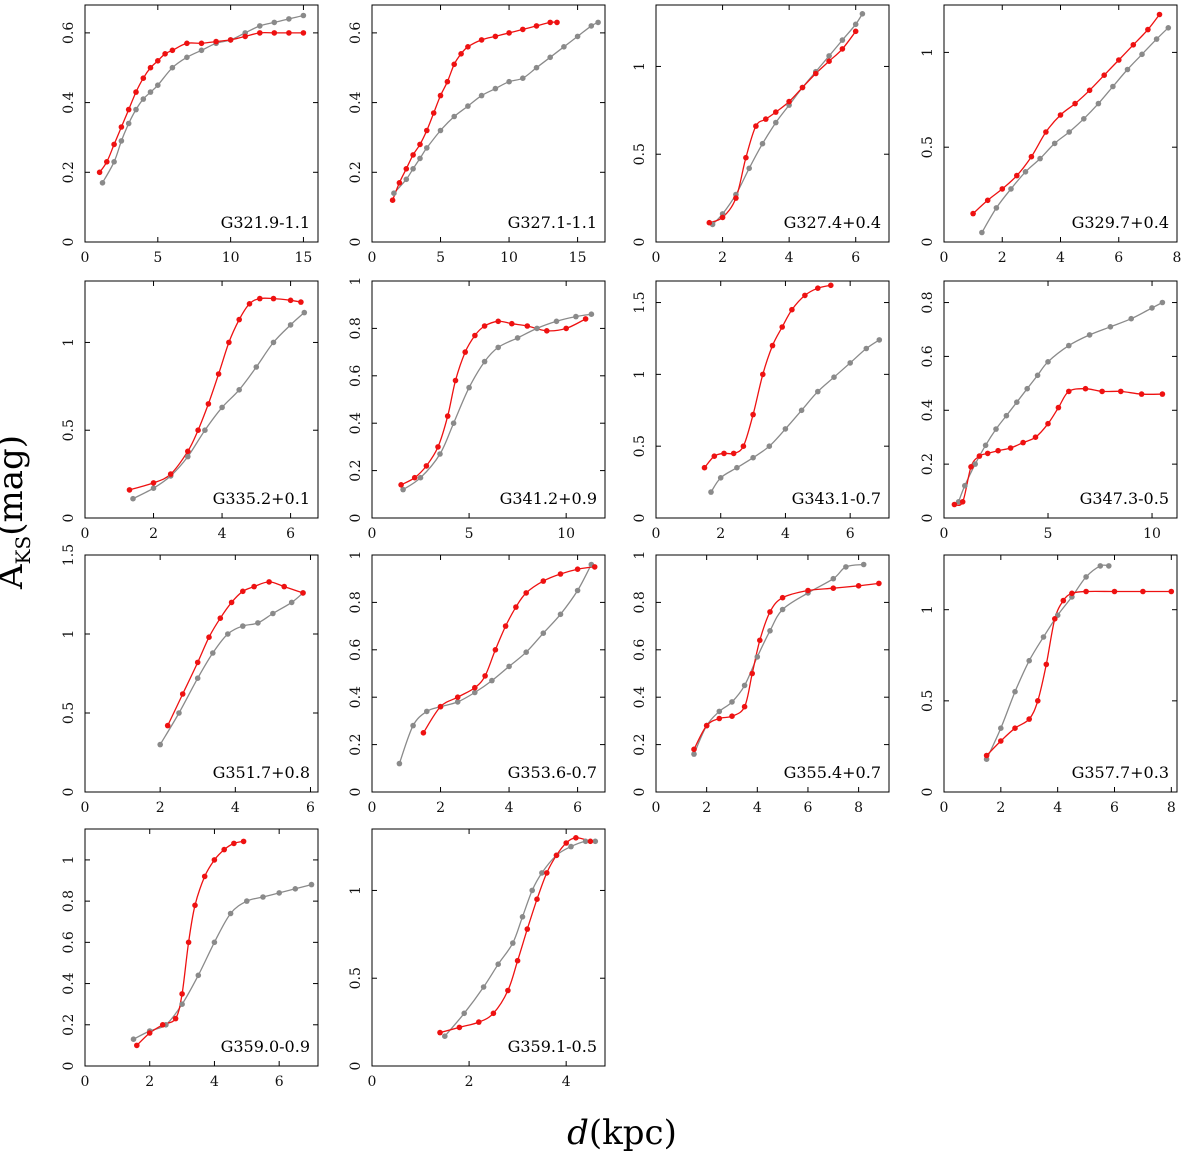 The image size is (1200, 1155). I want to click on panel-title: G353.6-0.7, so click(552, 772).